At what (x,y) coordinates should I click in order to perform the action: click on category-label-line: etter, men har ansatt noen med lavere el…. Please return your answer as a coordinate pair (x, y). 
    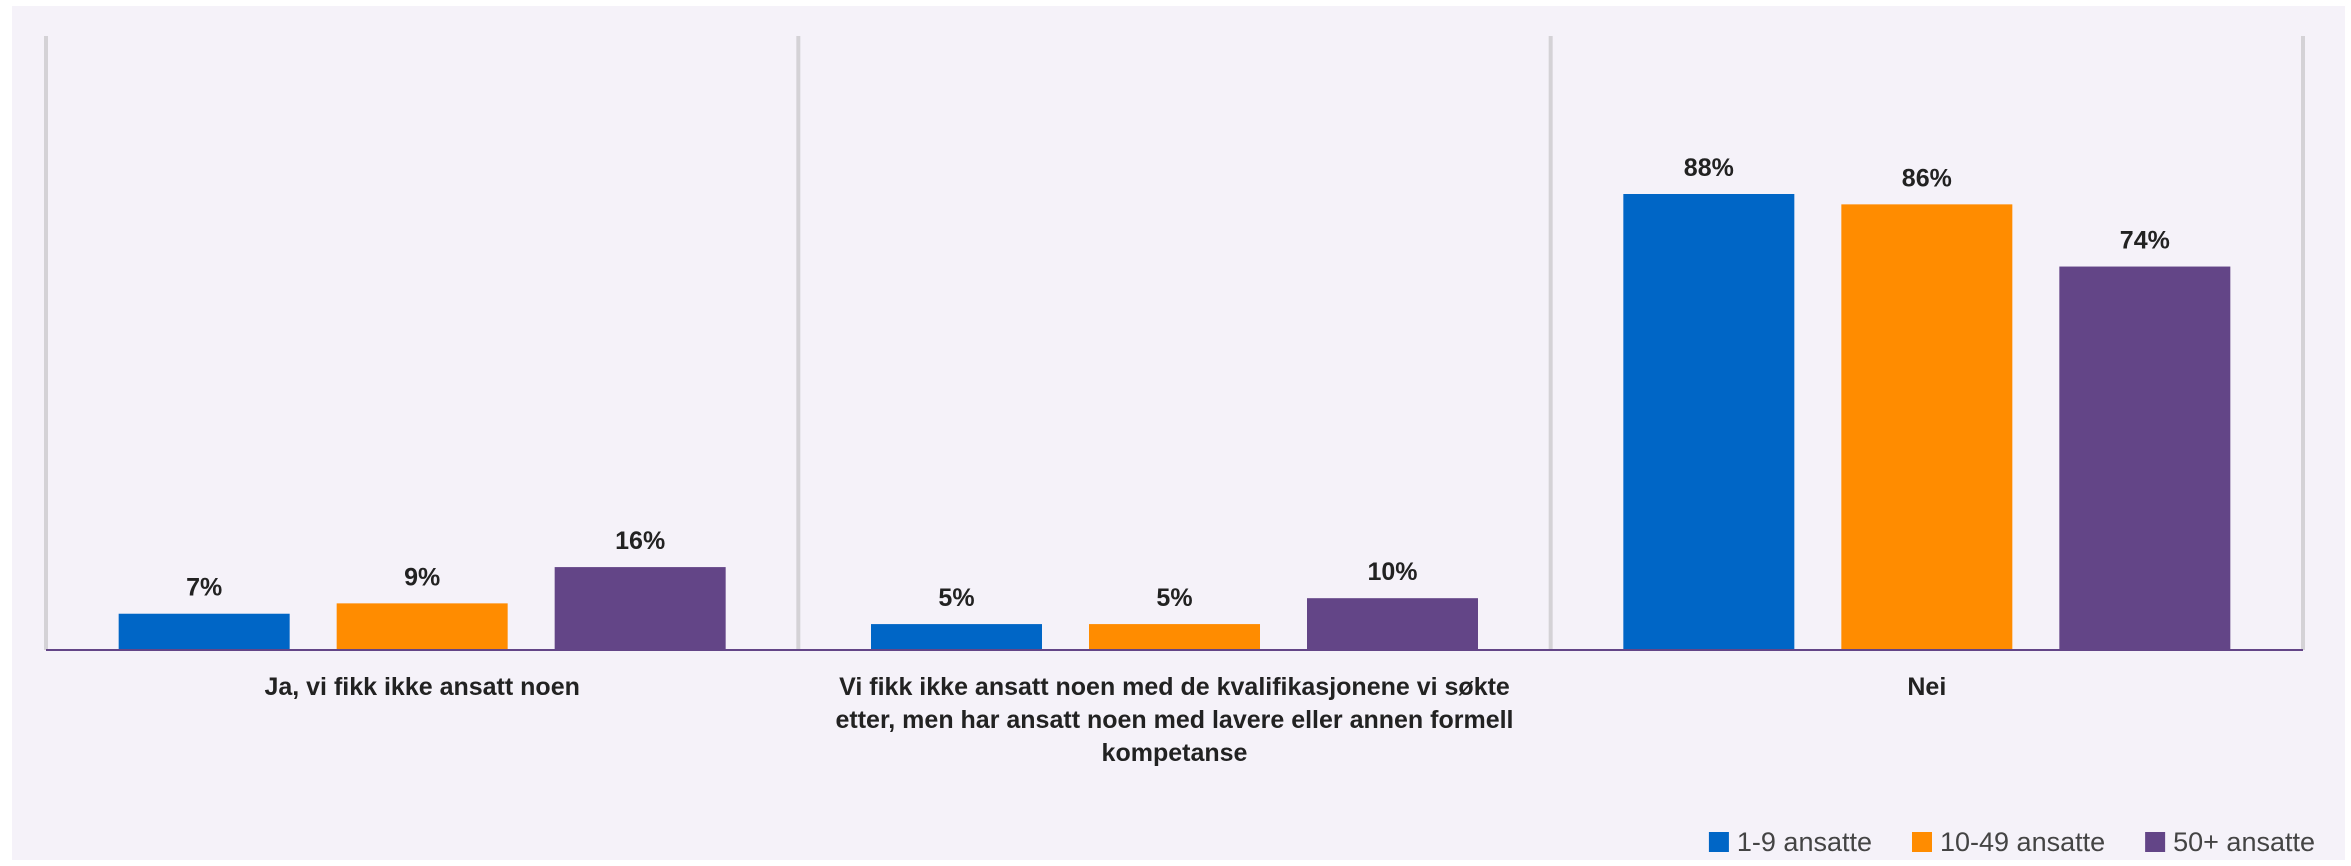
    Looking at the image, I should click on (1174, 720).